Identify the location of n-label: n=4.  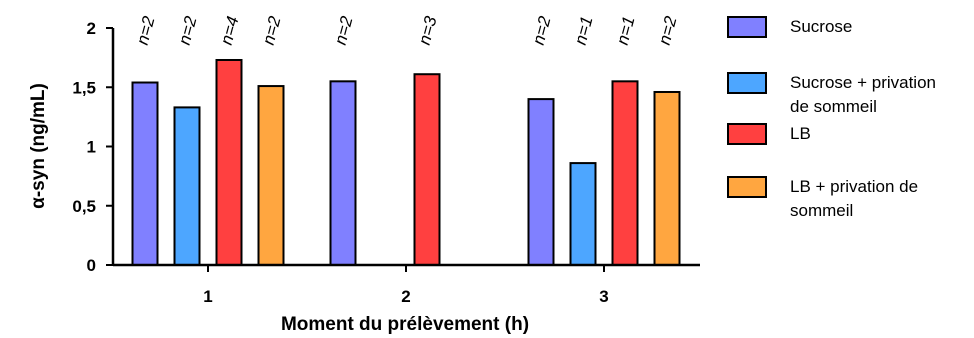
(230, 30).